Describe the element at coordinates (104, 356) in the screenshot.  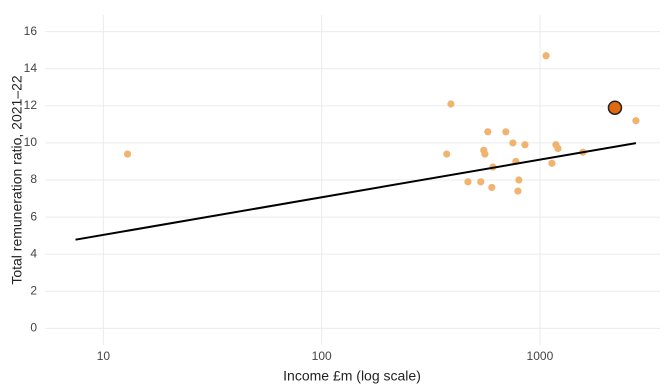
I see `x-tick-label: 10` at that location.